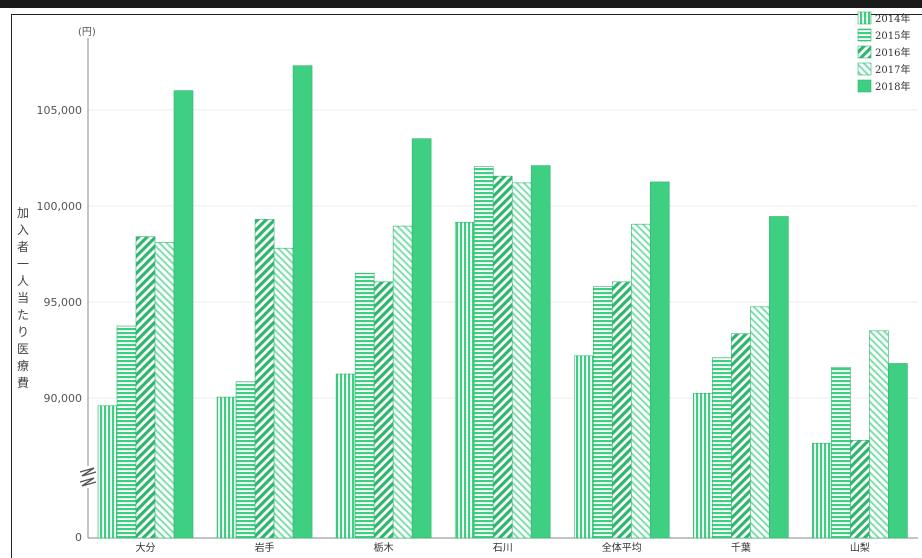 This screenshot has height=558, width=922. Describe the element at coordinates (60, 110) in the screenshot. I see `y-tick-label: 105,000` at that location.